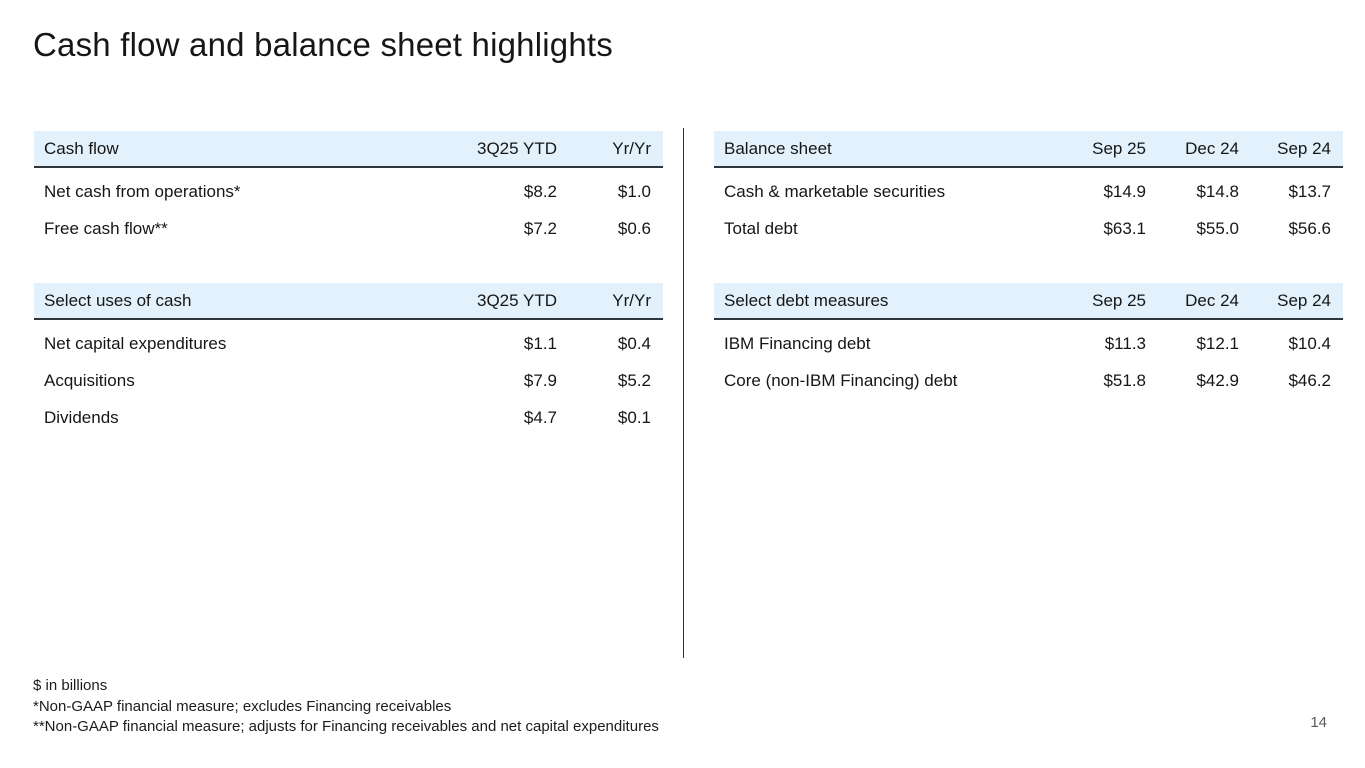 Image resolution: width=1365 pixels, height=768 pixels. Describe the element at coordinates (1318, 722) in the screenshot. I see `page-number: 14` at that location.